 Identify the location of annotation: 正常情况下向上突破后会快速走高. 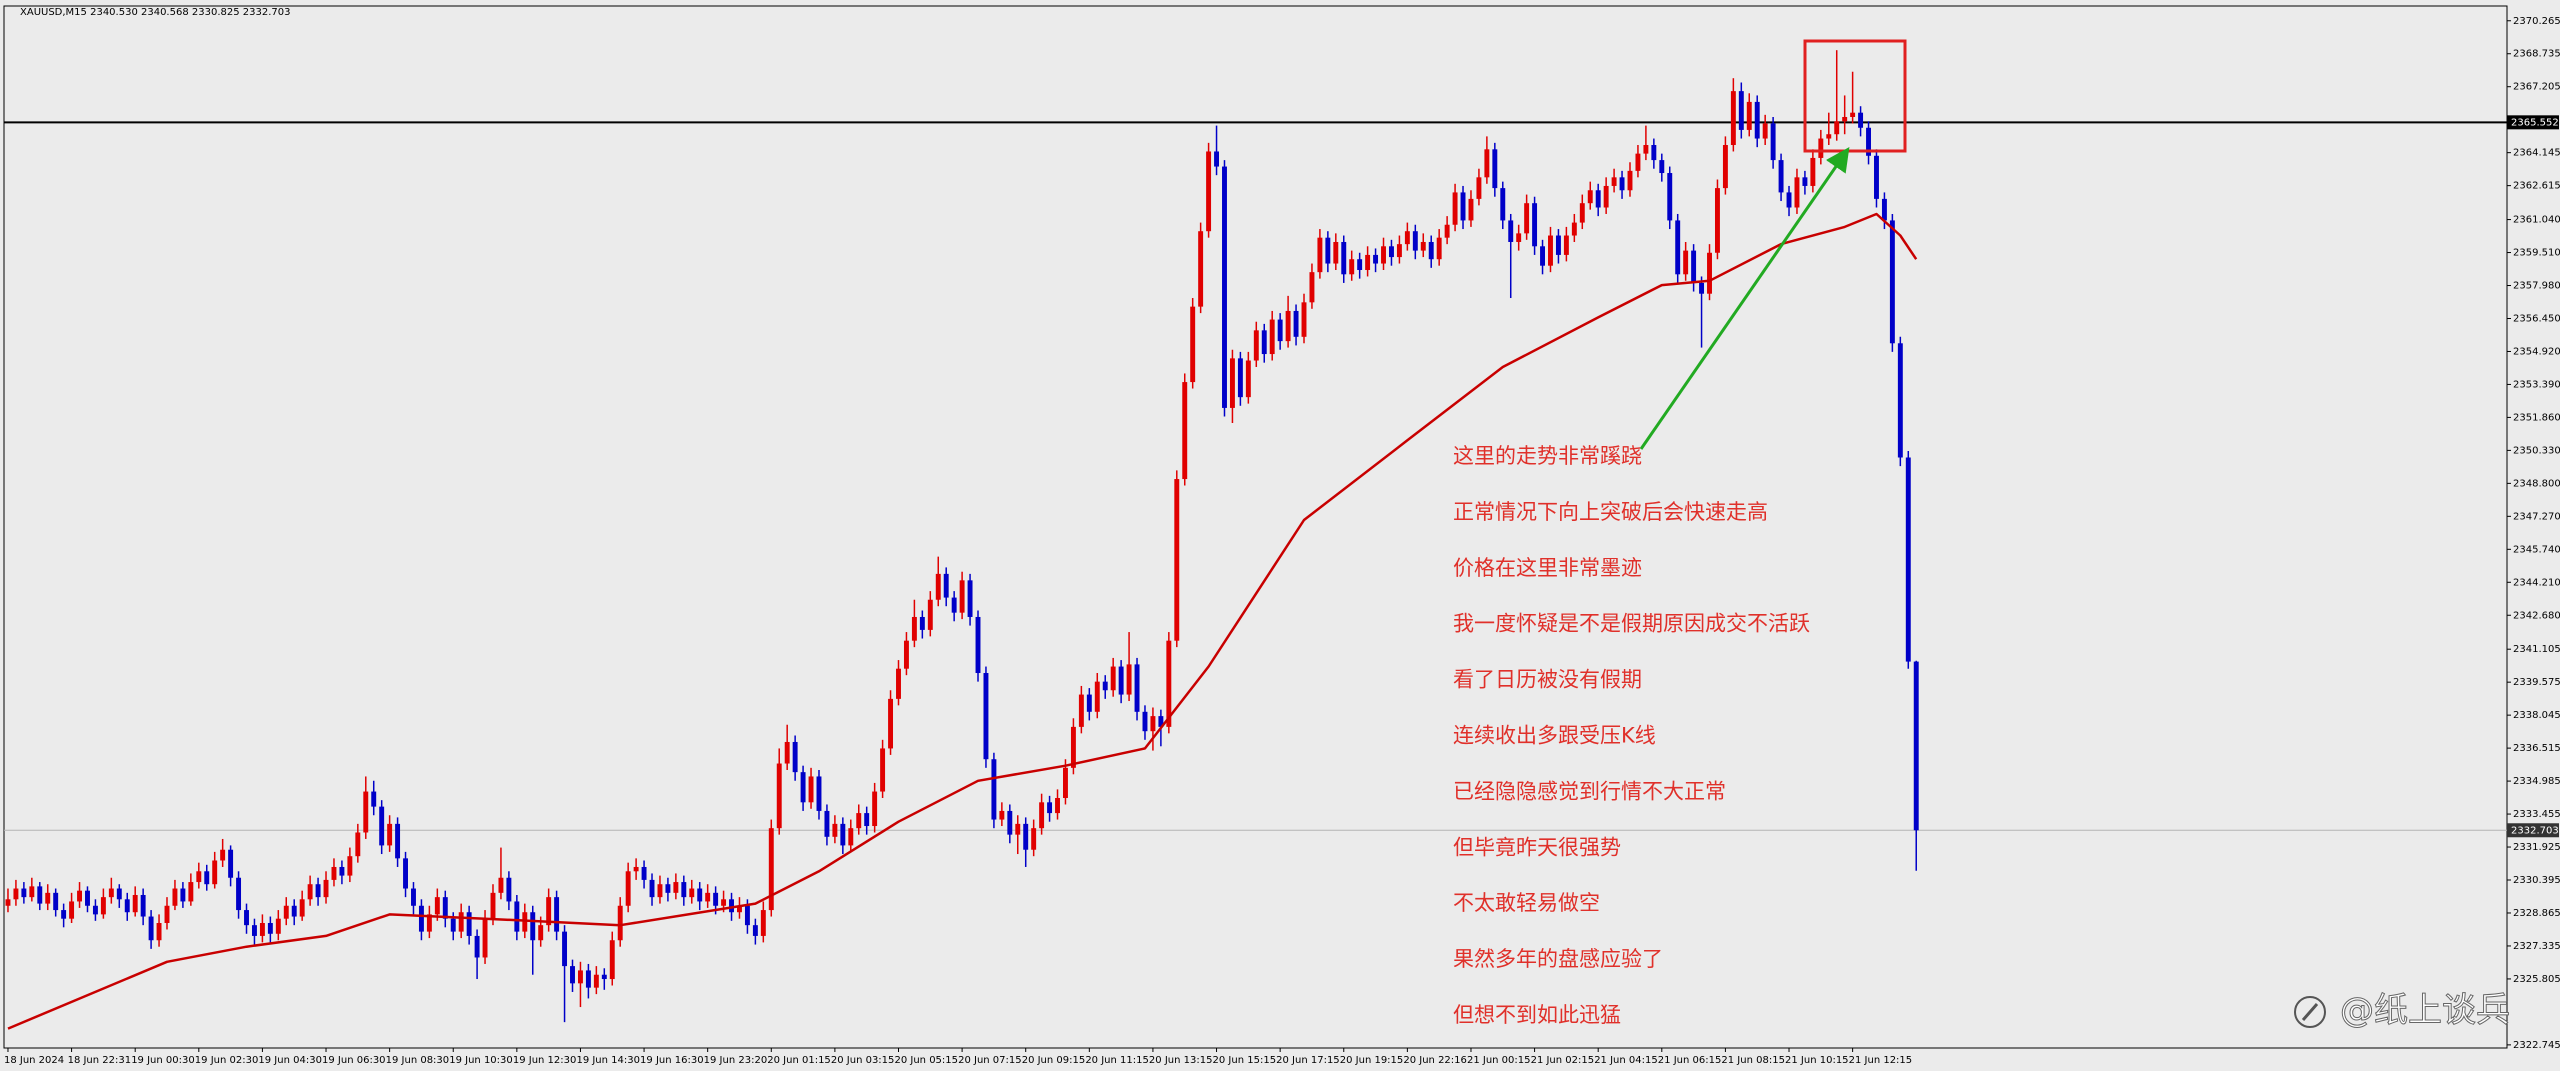
(1610, 512).